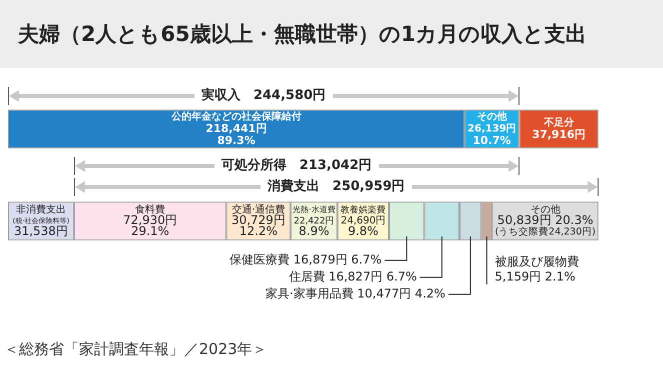 The image size is (663, 367). I want to click on data-label: 50,839円 20.3% (うち交際費24,230円), so click(545, 225).